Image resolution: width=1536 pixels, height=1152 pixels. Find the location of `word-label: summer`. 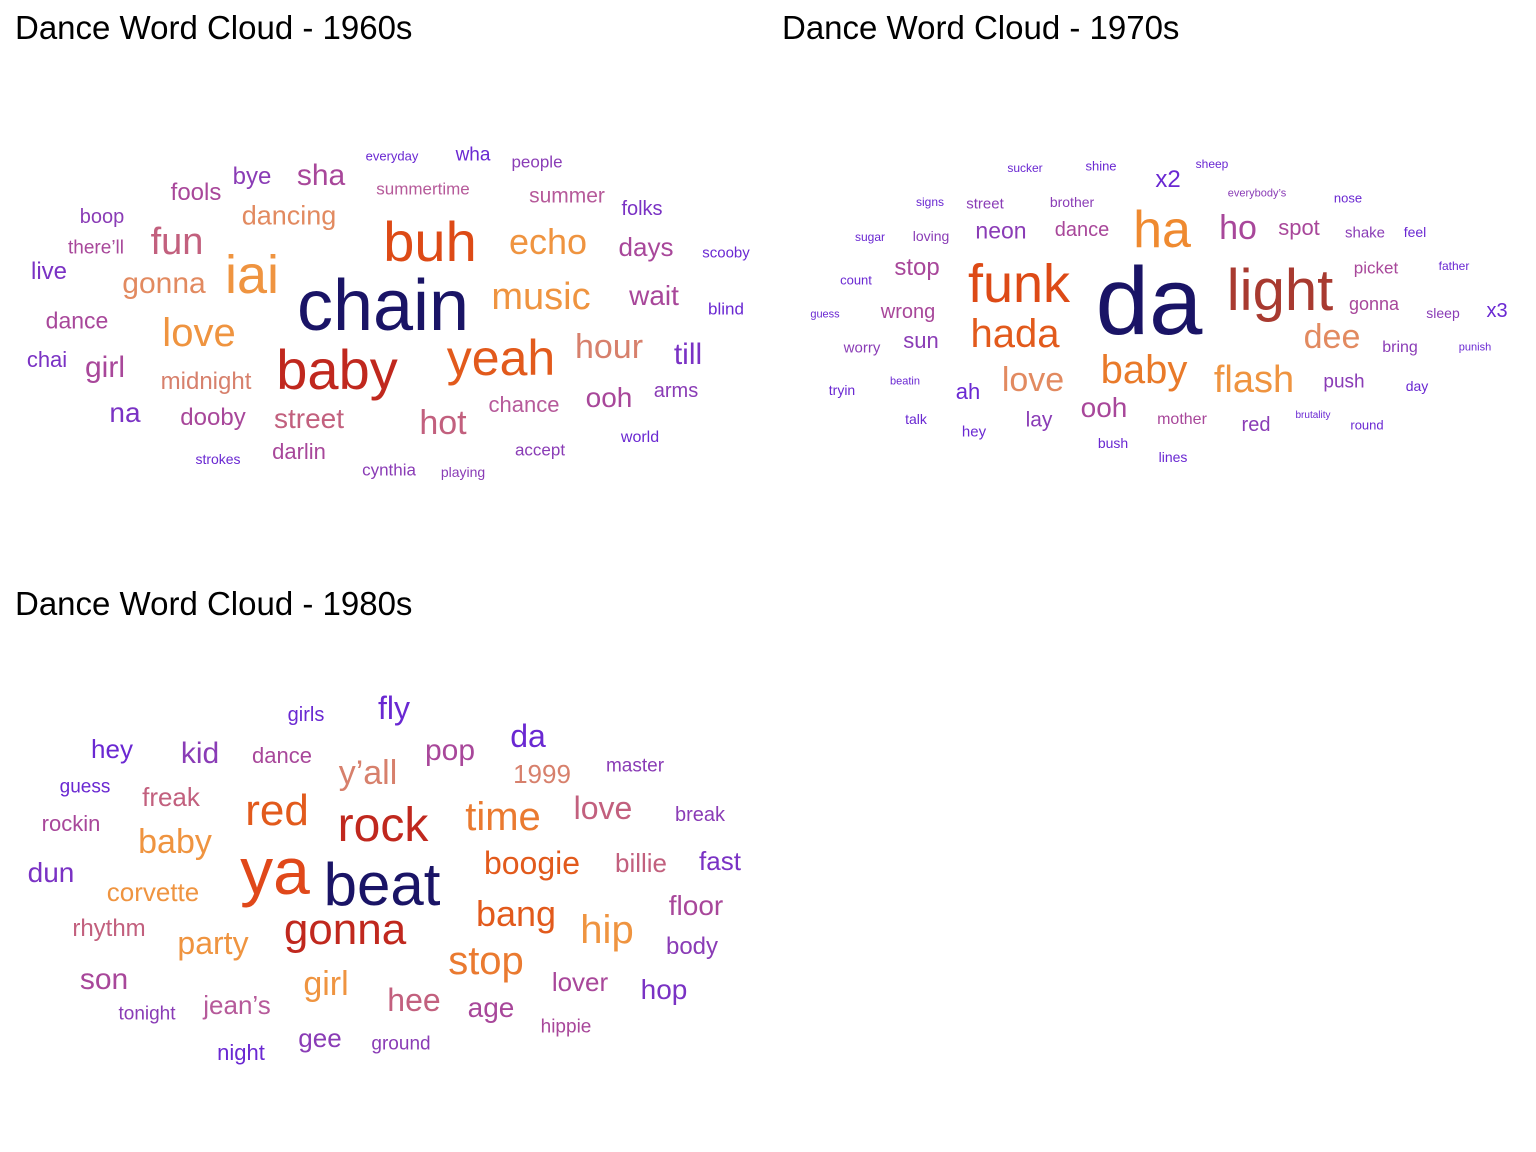

word-label: summer is located at coordinates (567, 196).